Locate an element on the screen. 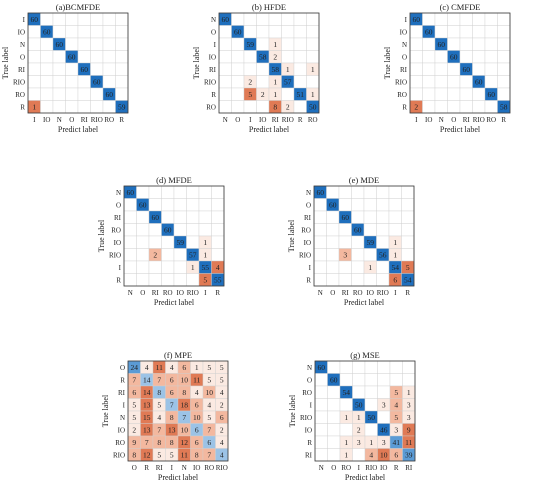 This screenshot has height=500, width=550. col-tick-label: IO is located at coordinates (383, 468).